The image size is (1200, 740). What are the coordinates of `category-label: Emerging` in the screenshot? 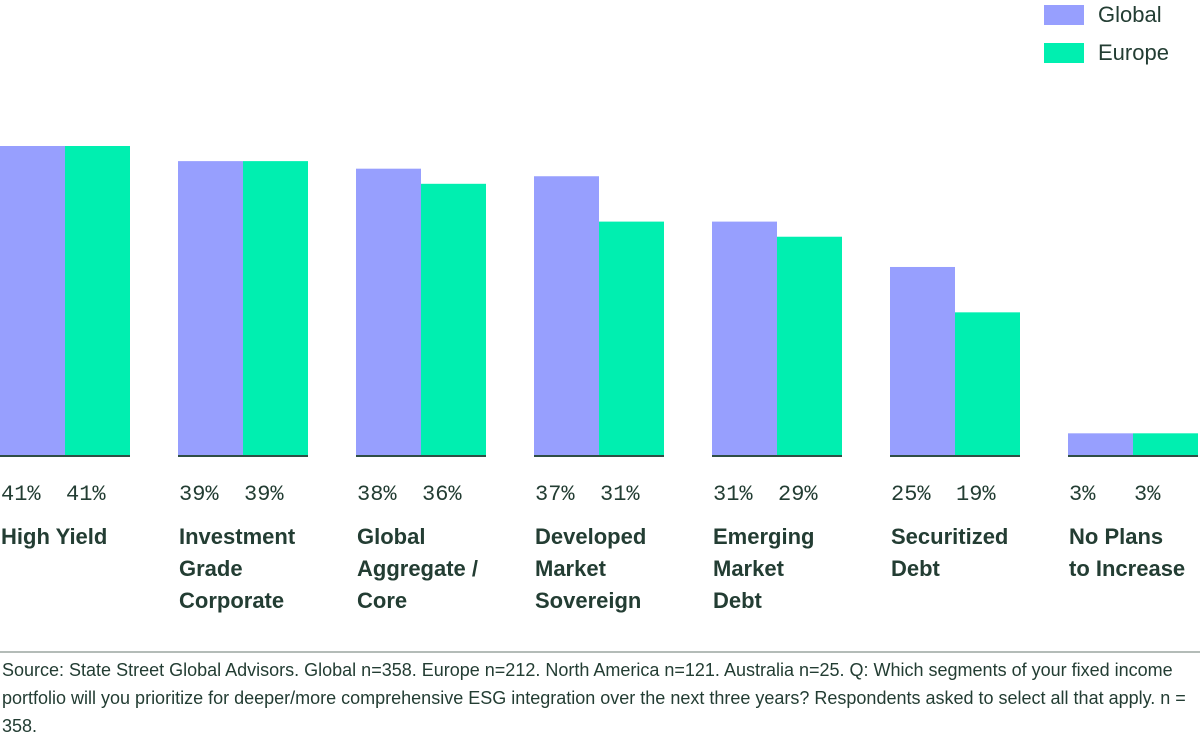 It's located at (763, 536).